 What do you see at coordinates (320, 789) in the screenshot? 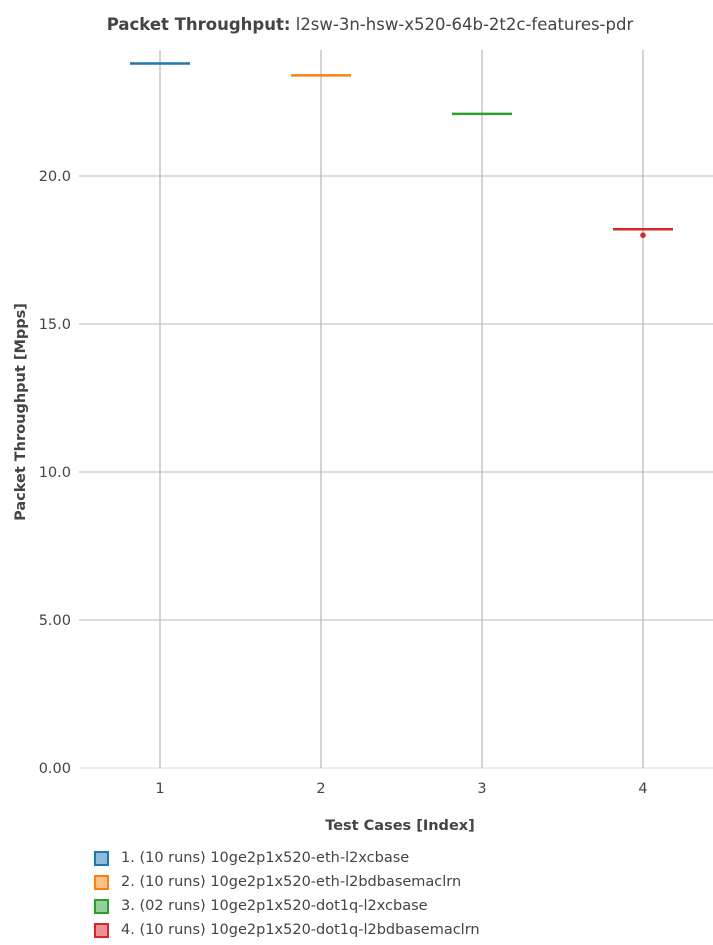
I see `x-tick-label: 2` at bounding box center [320, 789].